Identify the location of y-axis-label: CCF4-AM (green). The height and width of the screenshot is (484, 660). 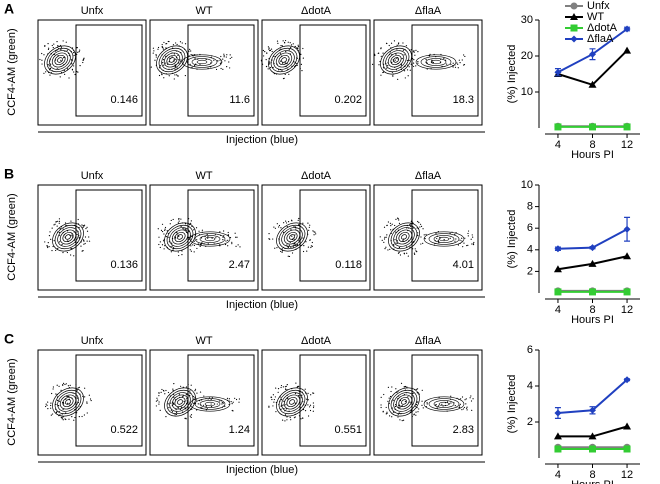
(12, 401).